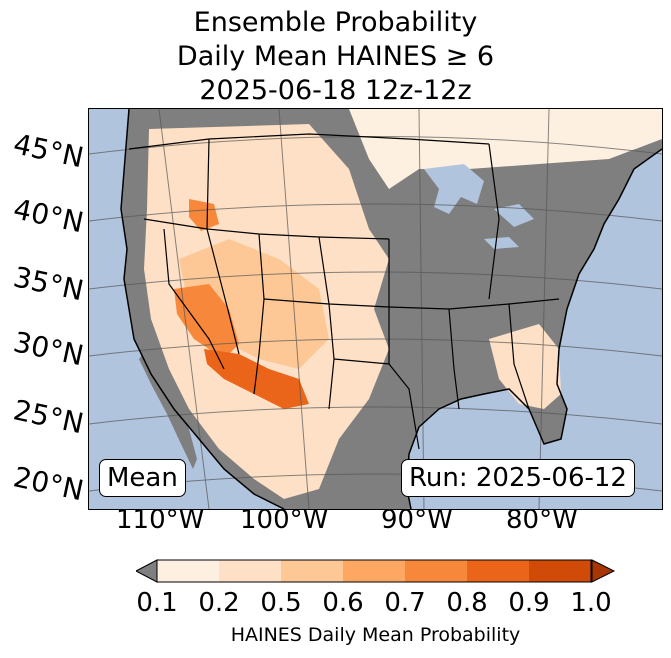  Describe the element at coordinates (48, 284) in the screenshot. I see `lat-label-35: 35°N` at that location.